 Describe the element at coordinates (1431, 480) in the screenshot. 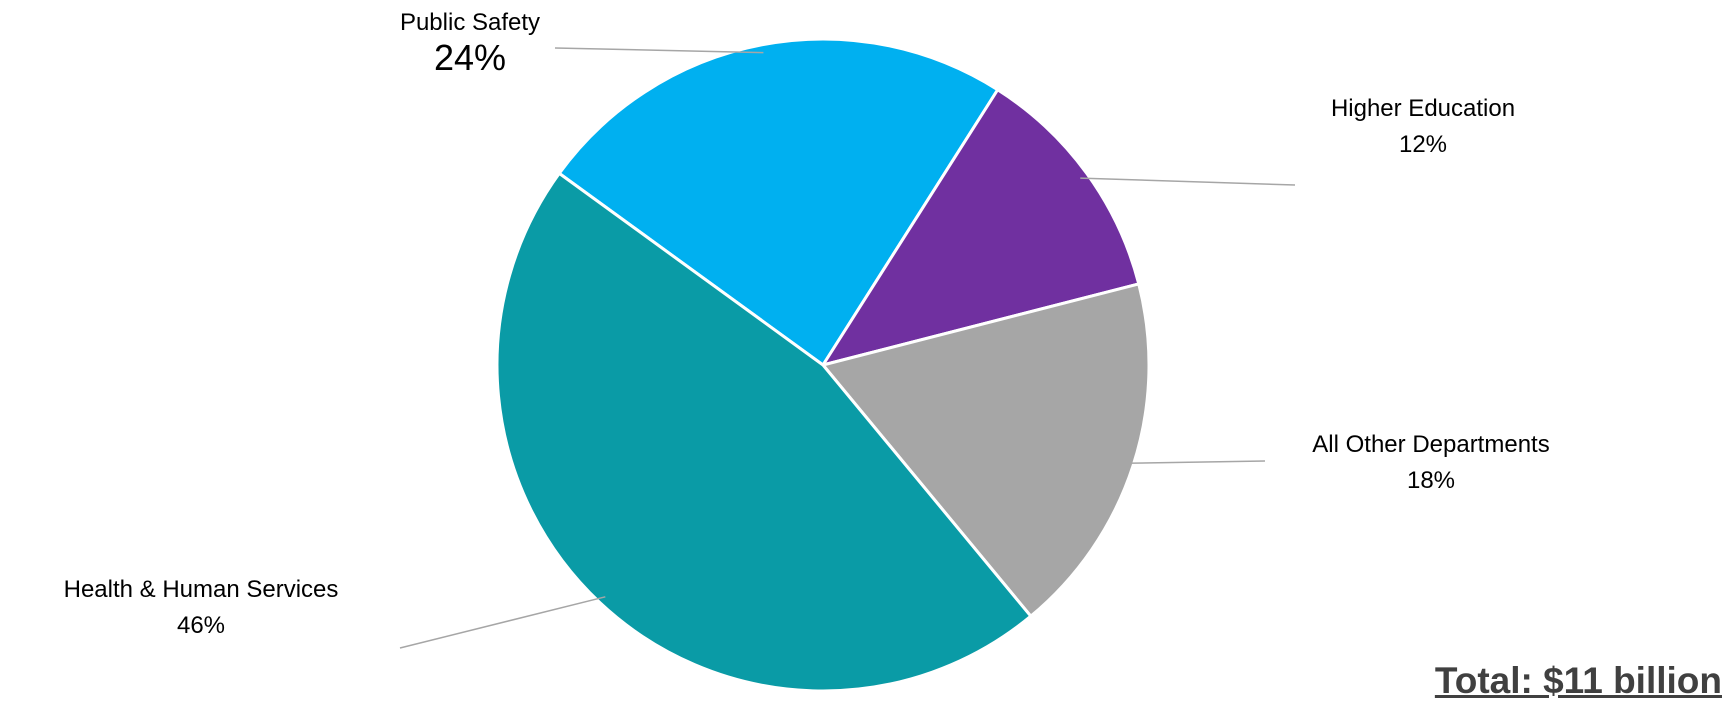

I see `slice-value-all-other-departments: 18%` at that location.